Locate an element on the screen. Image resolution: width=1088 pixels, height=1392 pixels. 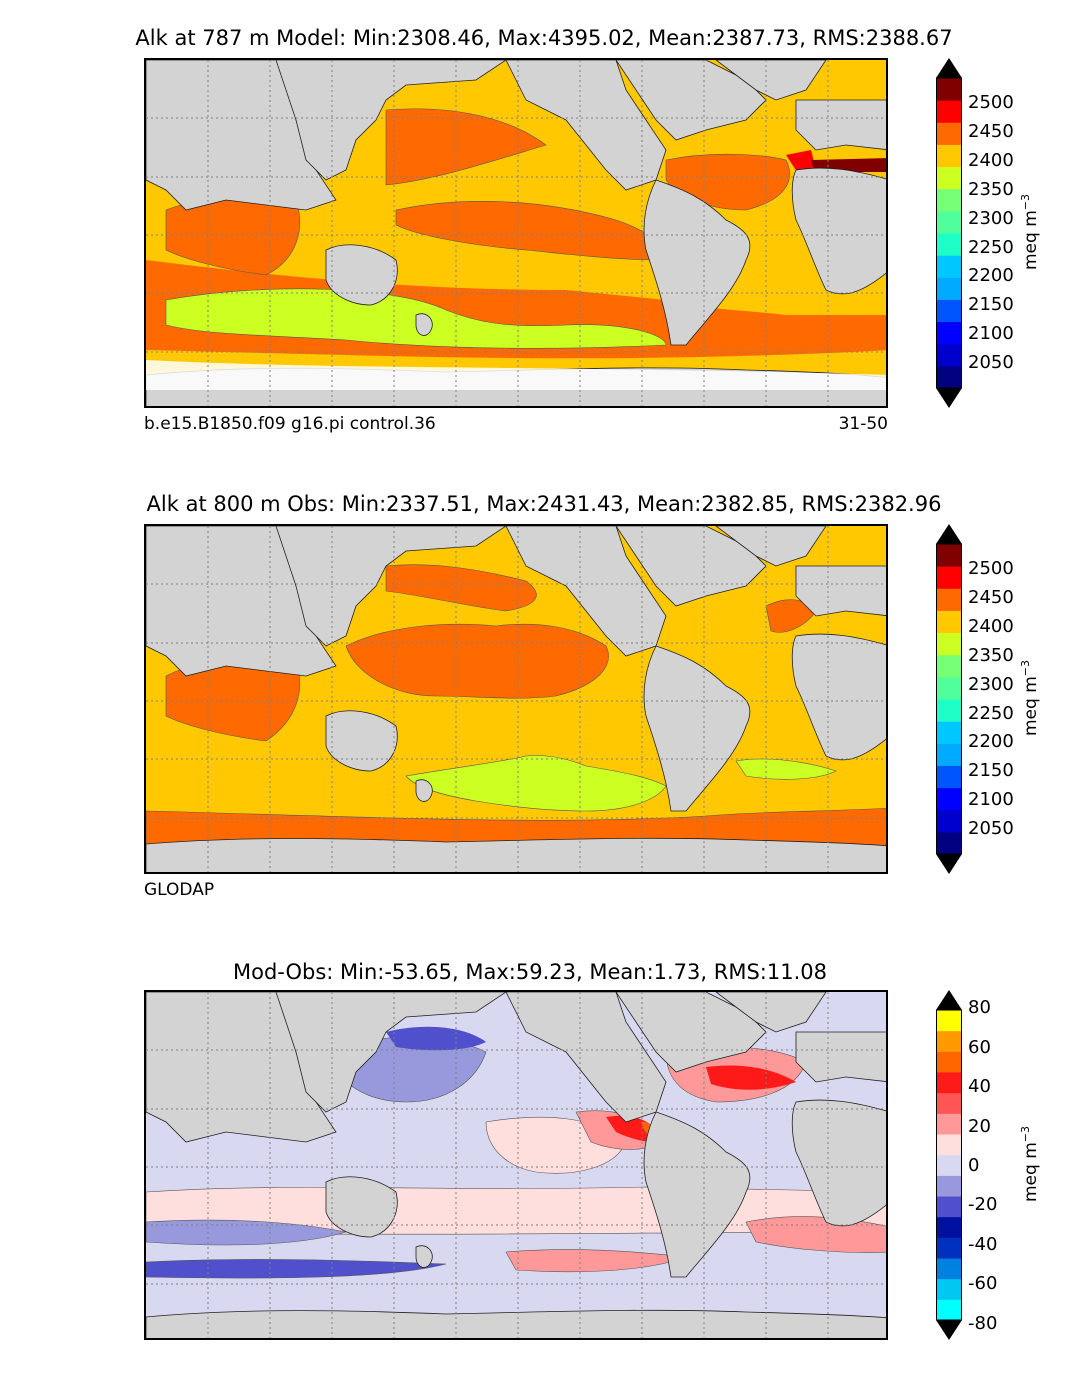
diff-tick: 80 is located at coordinates (979, 1007).